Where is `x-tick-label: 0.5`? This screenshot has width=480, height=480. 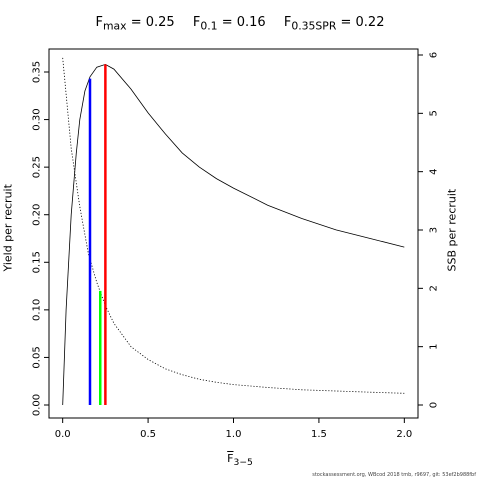 x-tick-label: 0.5 is located at coordinates (148, 434).